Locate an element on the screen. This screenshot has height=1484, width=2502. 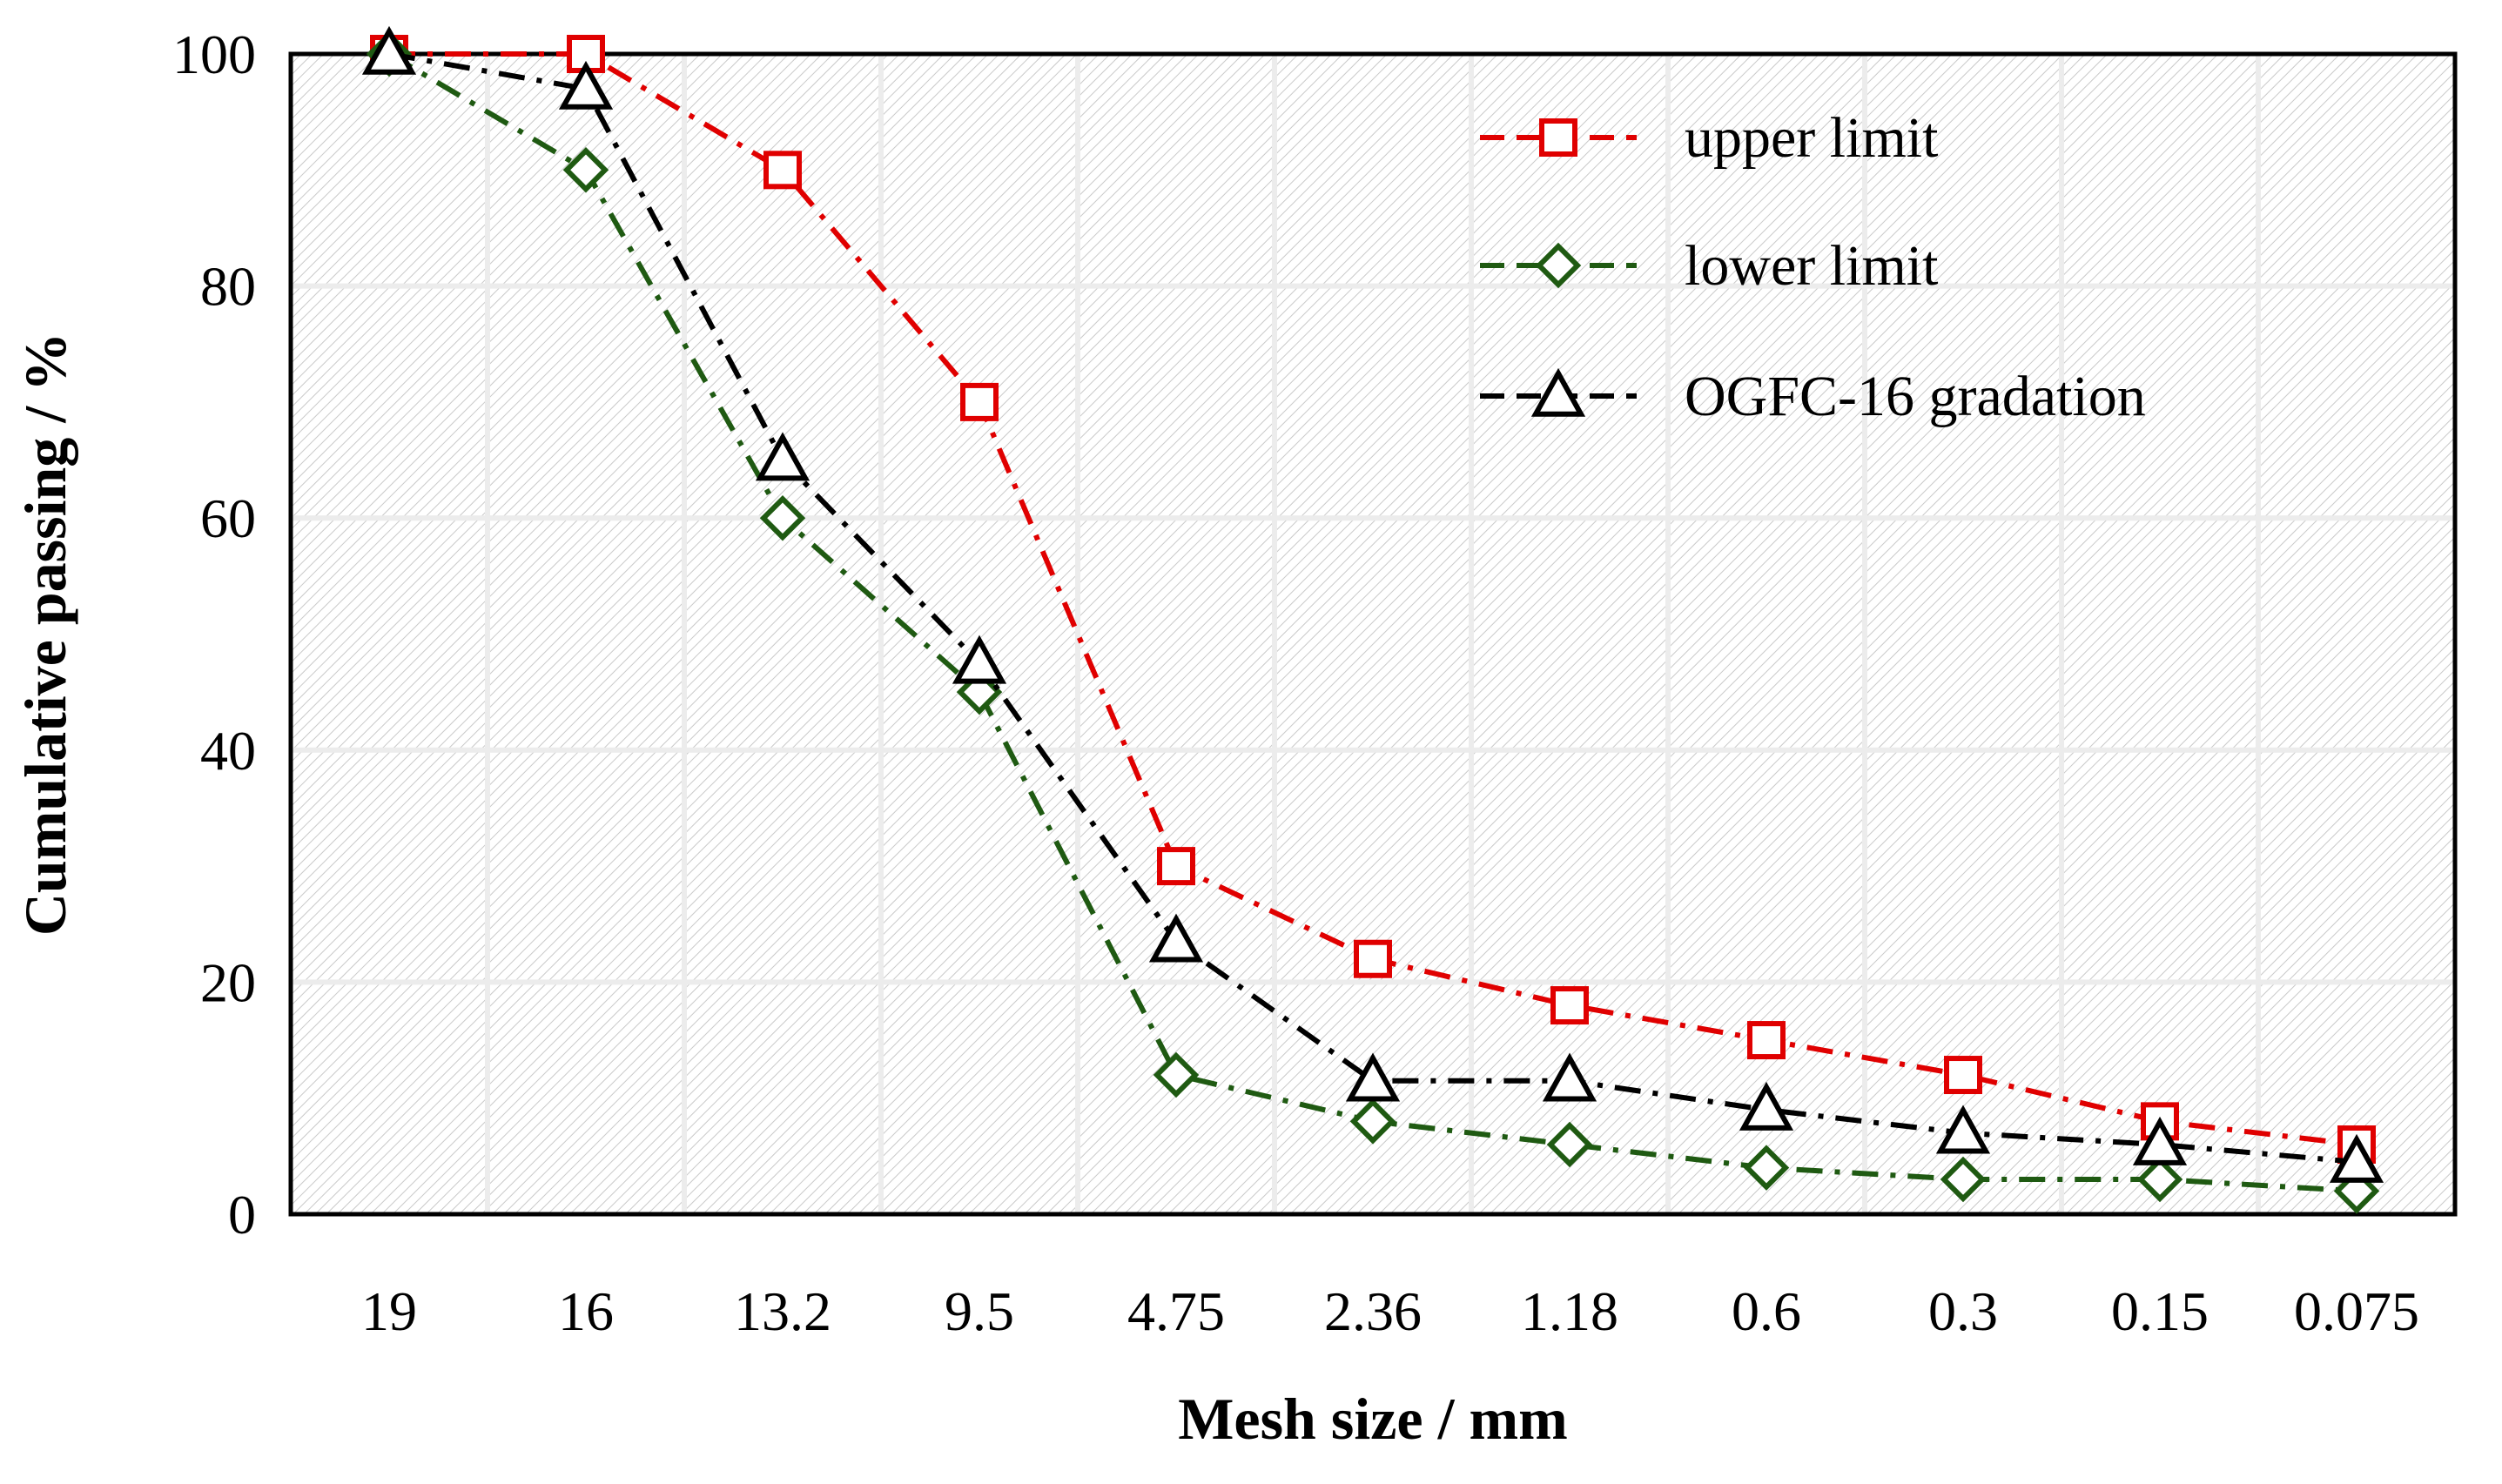
x-tick-label: 0.6 is located at coordinates (1766, 1311).